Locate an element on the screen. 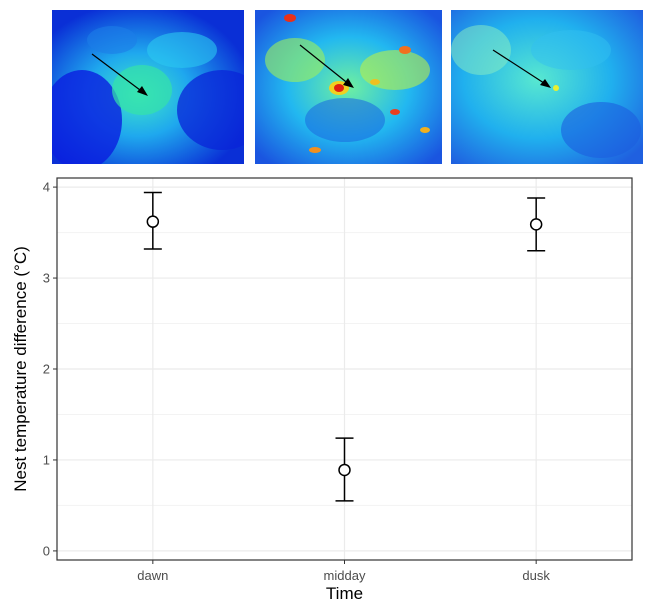 The height and width of the screenshot is (610, 645). y-axis: 0 1 2 3 4 is located at coordinates (50, 369).